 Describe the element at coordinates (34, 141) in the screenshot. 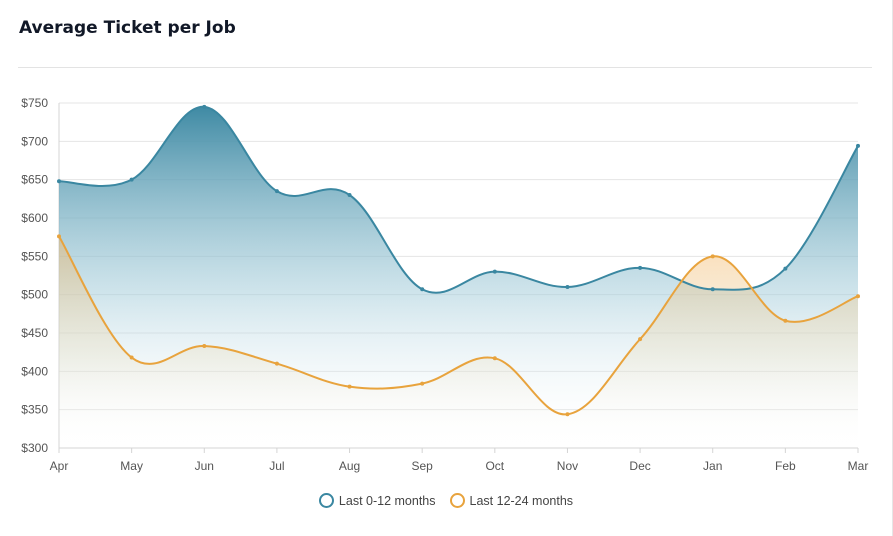

I see `y-tick-label: $700` at that location.